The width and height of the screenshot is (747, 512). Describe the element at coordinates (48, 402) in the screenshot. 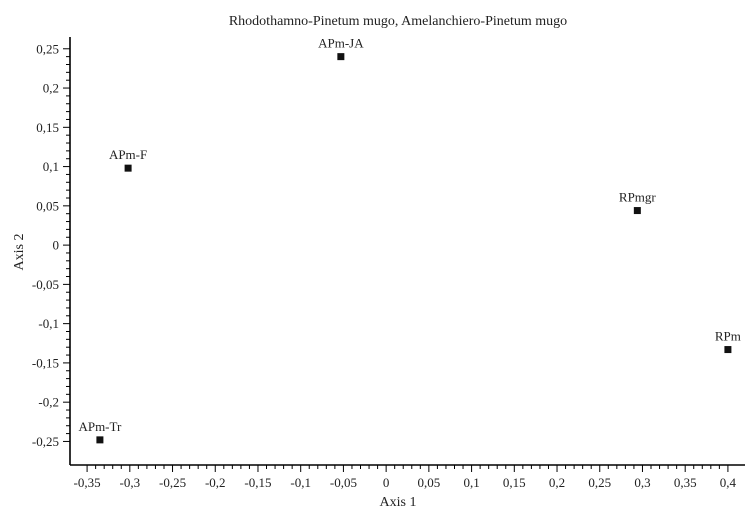

I see `y-tick-label: -0,2` at that location.